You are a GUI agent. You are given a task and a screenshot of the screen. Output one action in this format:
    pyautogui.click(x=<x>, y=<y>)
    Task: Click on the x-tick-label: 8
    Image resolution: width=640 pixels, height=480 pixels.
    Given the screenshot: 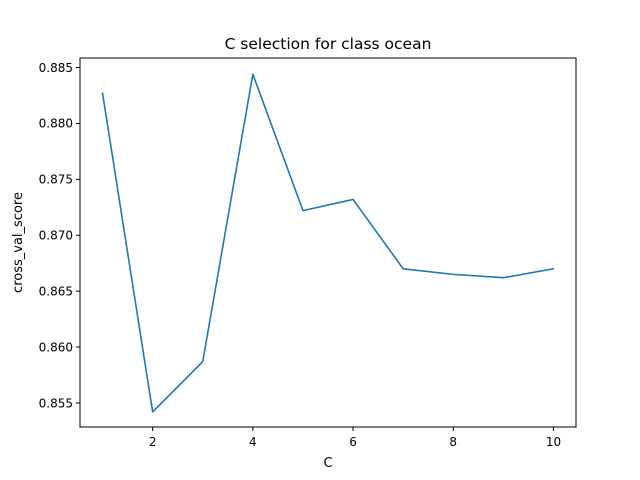 What is the action you would take?
    pyautogui.click(x=453, y=442)
    